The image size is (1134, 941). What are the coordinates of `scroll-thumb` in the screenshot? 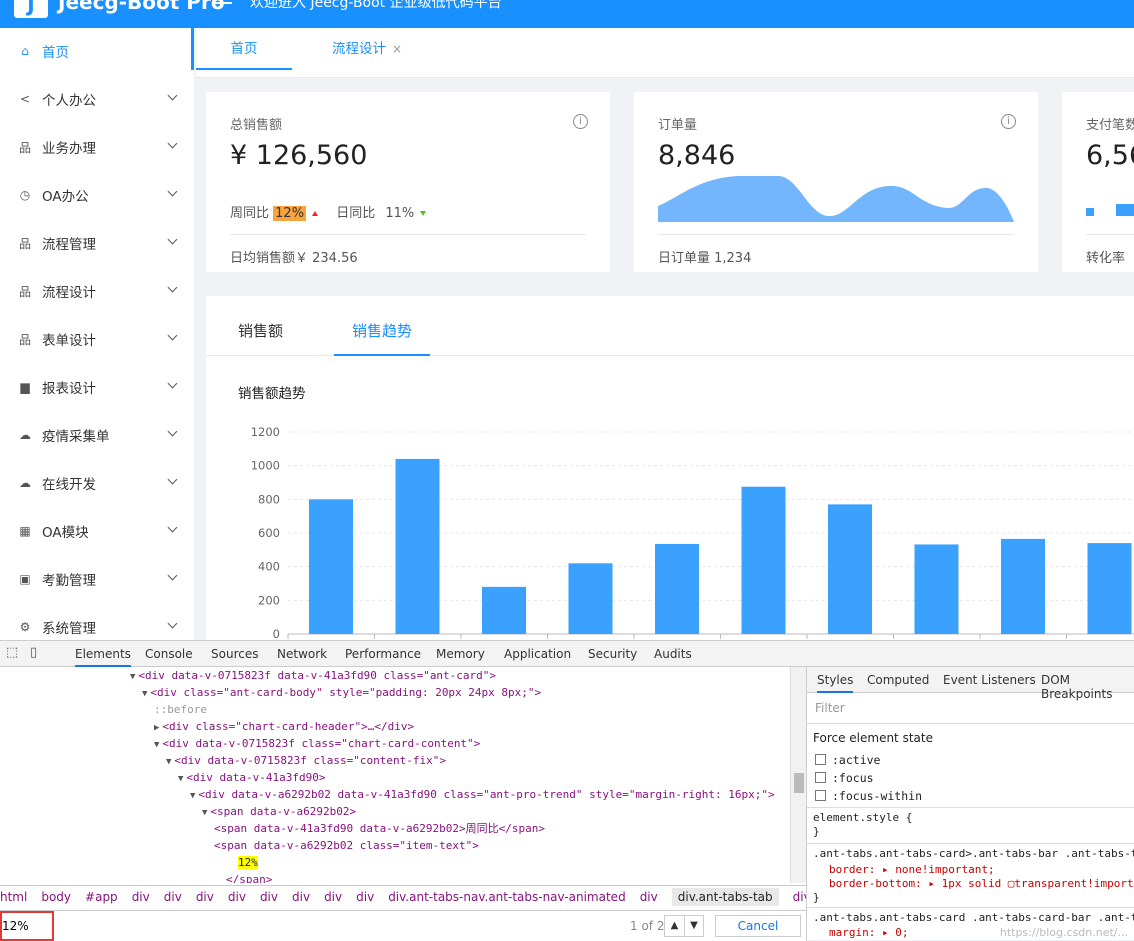 It's located at (799, 783).